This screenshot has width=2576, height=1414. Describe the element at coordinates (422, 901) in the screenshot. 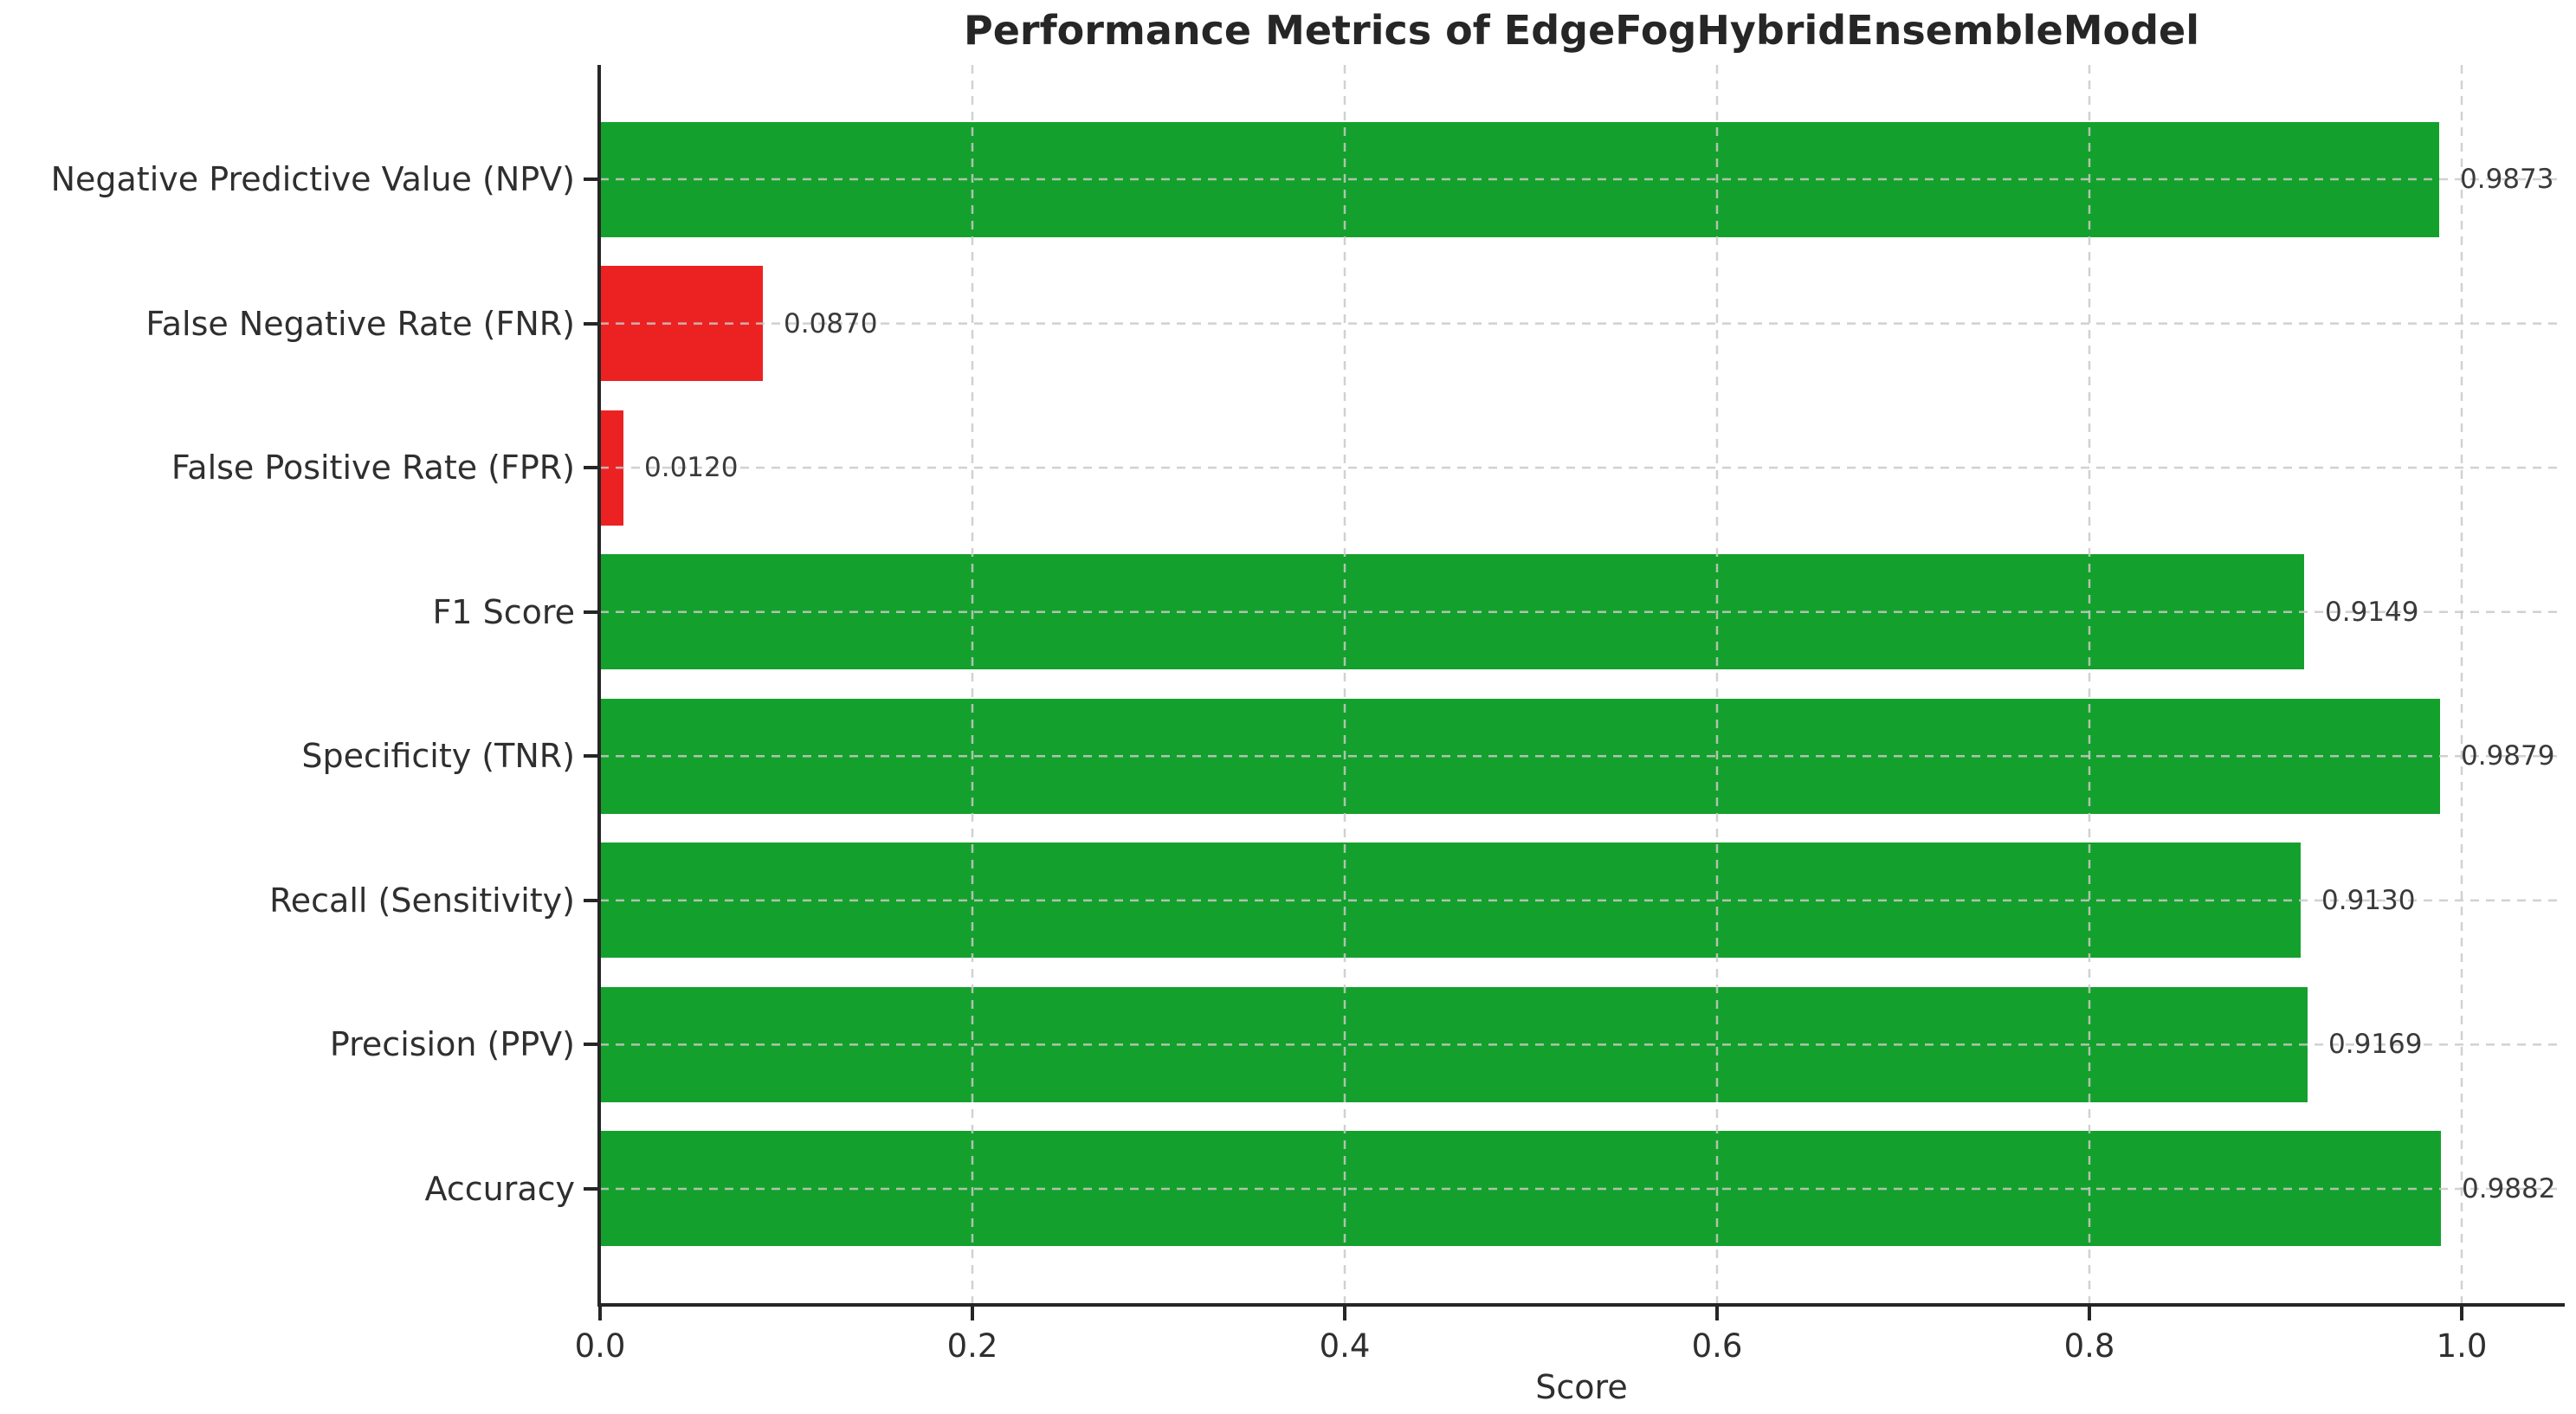

I see `y-tick-label: Recall (Sensitivity)` at that location.